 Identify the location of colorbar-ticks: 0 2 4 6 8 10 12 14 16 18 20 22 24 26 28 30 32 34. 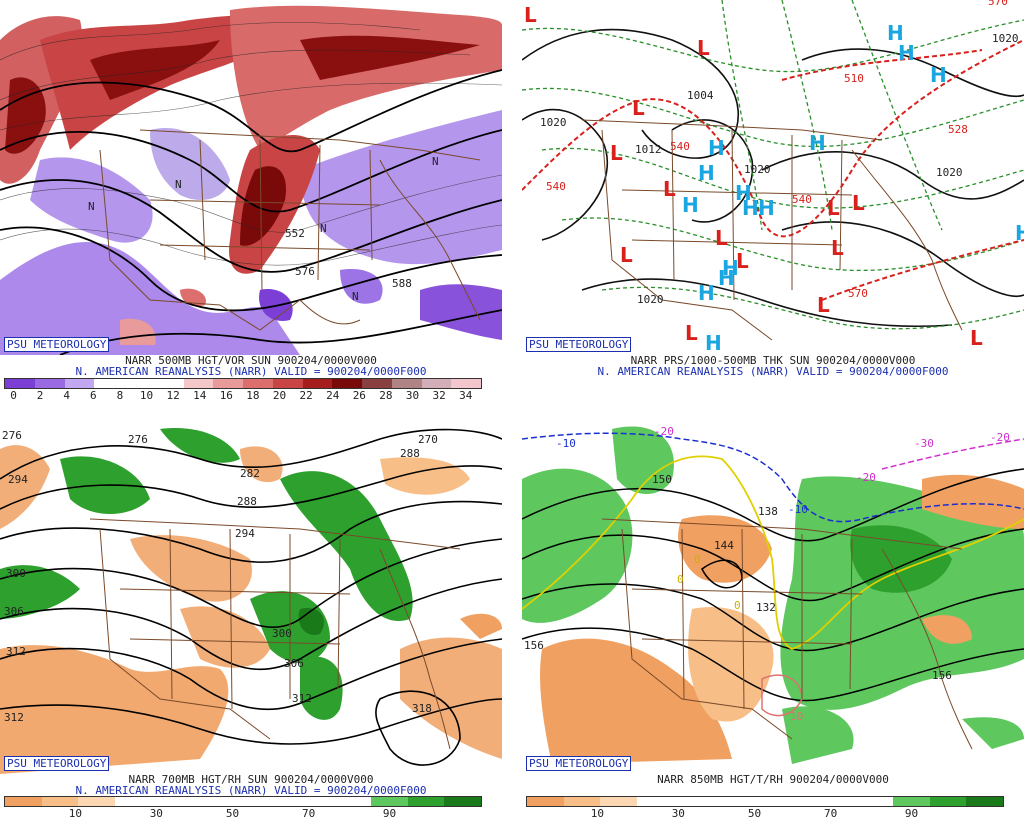
(242, 394).